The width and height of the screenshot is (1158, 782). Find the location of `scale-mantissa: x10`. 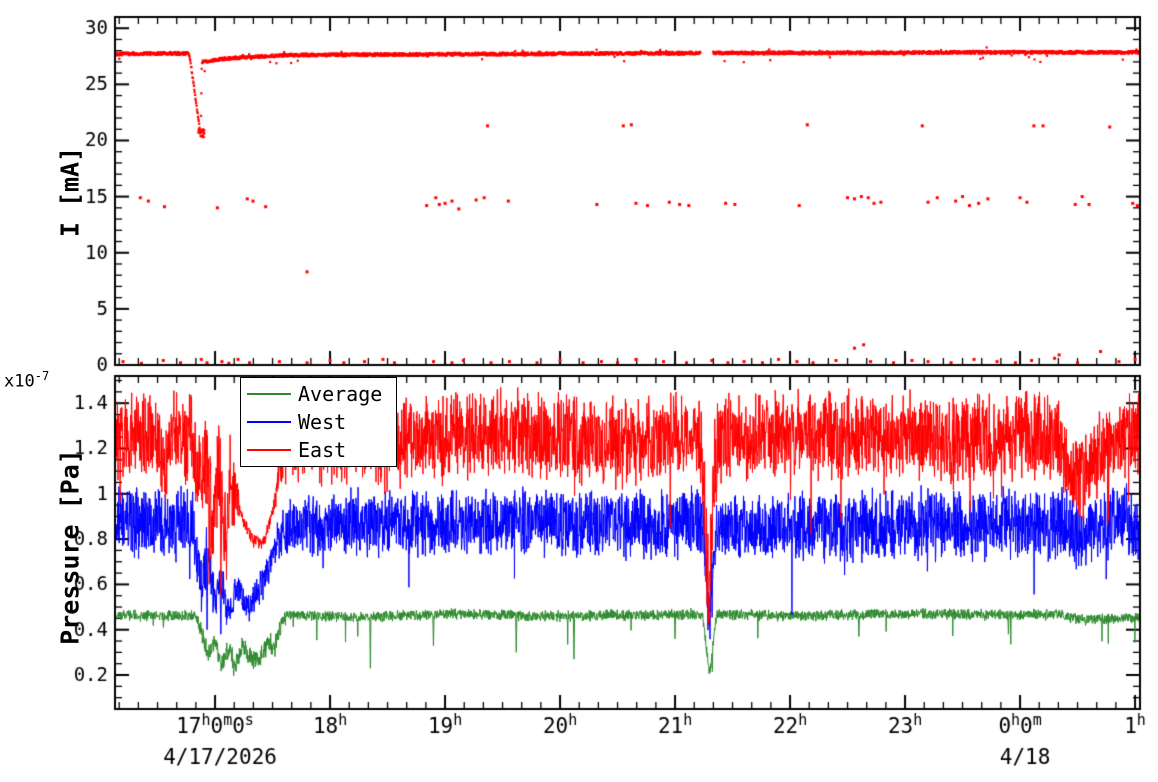

scale-mantissa: x10 is located at coordinates (19, 381).